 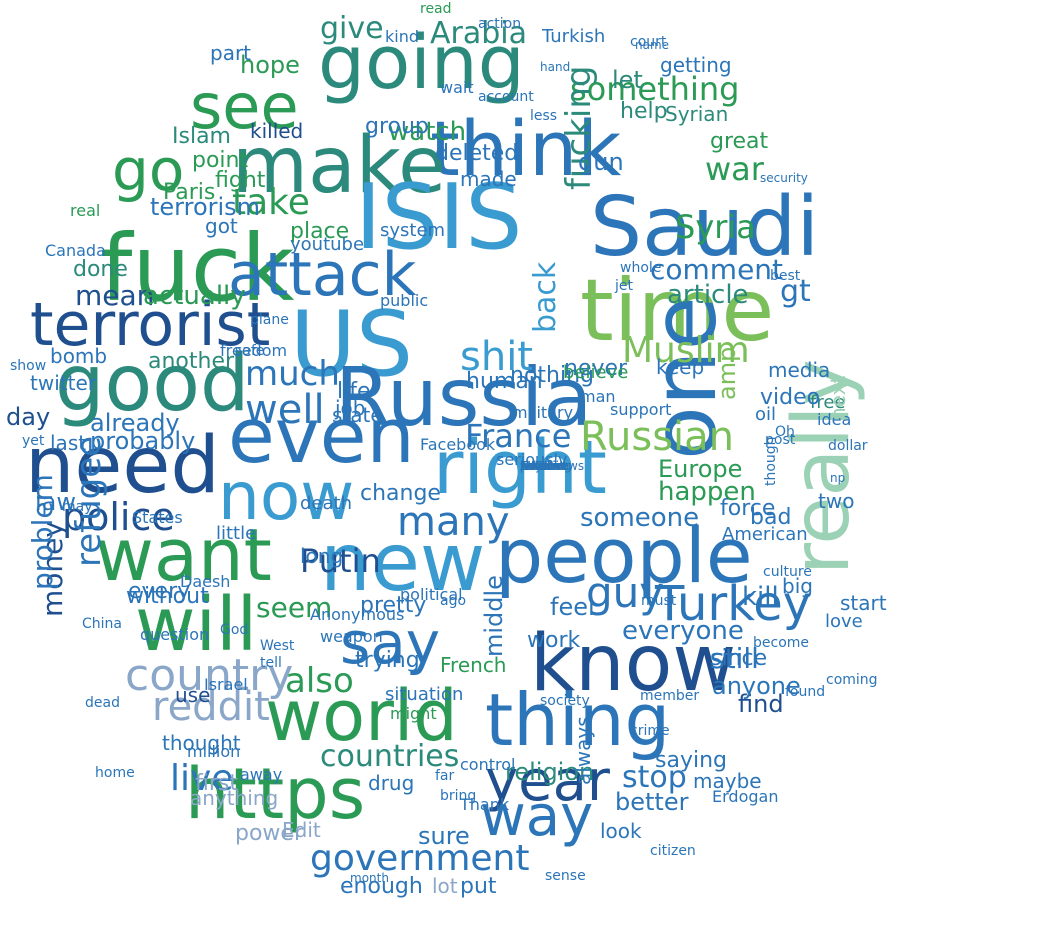 I want to click on cloud-word: away, so click(x=261, y=774).